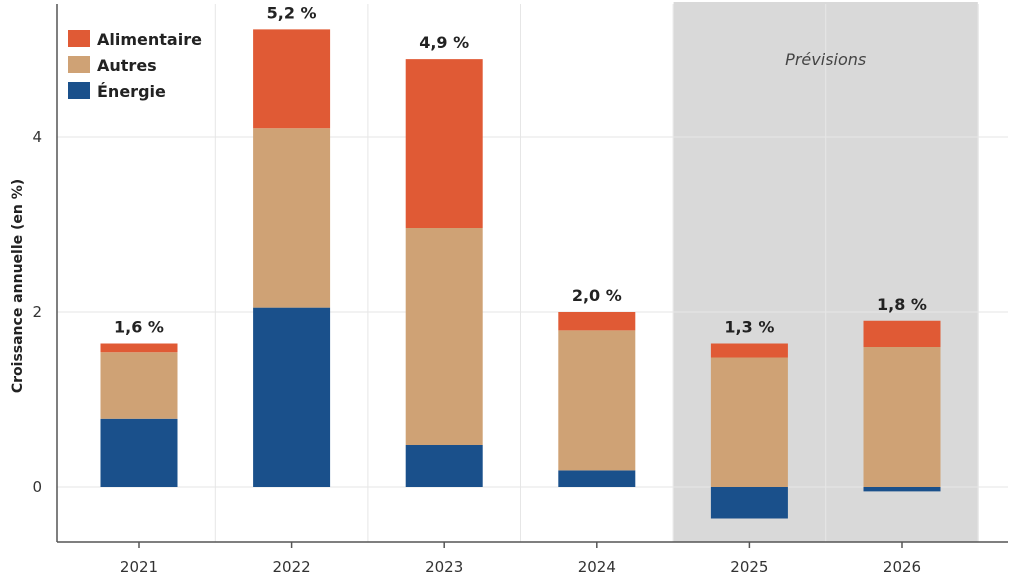  I want to click on bar-segment-alimentaire-2025, so click(749, 350).